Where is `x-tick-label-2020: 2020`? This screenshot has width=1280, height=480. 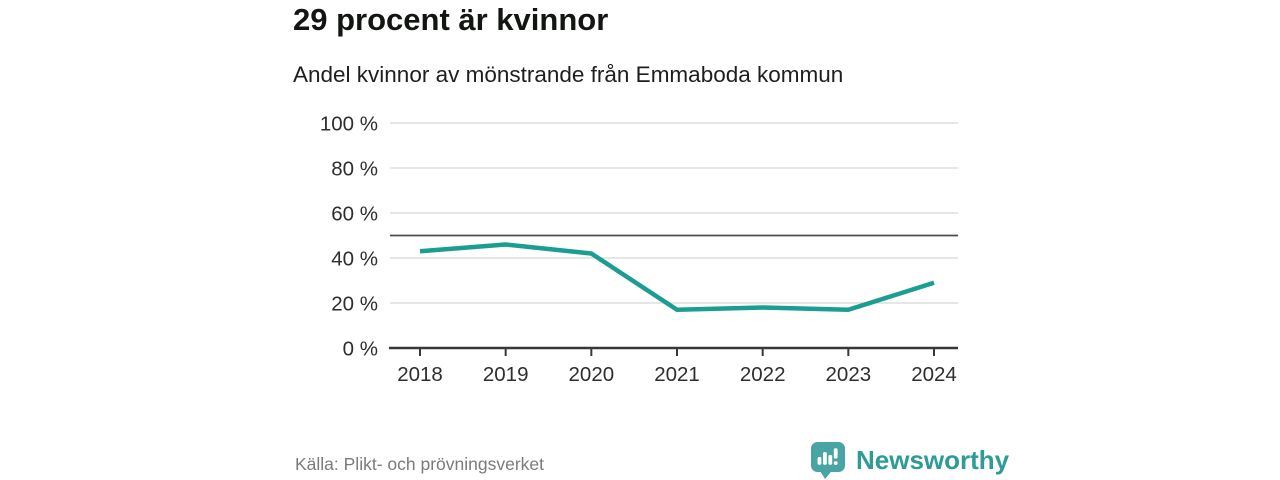
x-tick-label-2020: 2020 is located at coordinates (592, 374).